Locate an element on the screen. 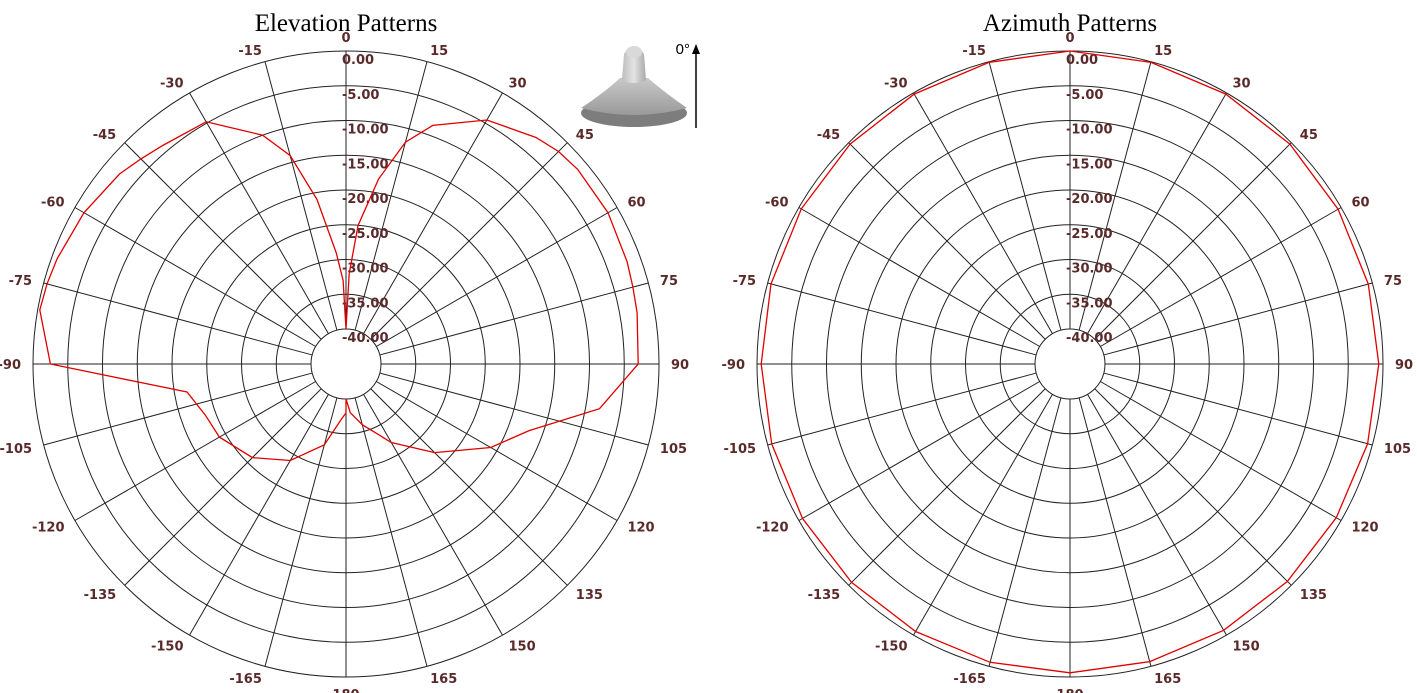 This screenshot has height=693, width=1417. chart-title: Azimuth Patterns is located at coordinates (1070, 23).